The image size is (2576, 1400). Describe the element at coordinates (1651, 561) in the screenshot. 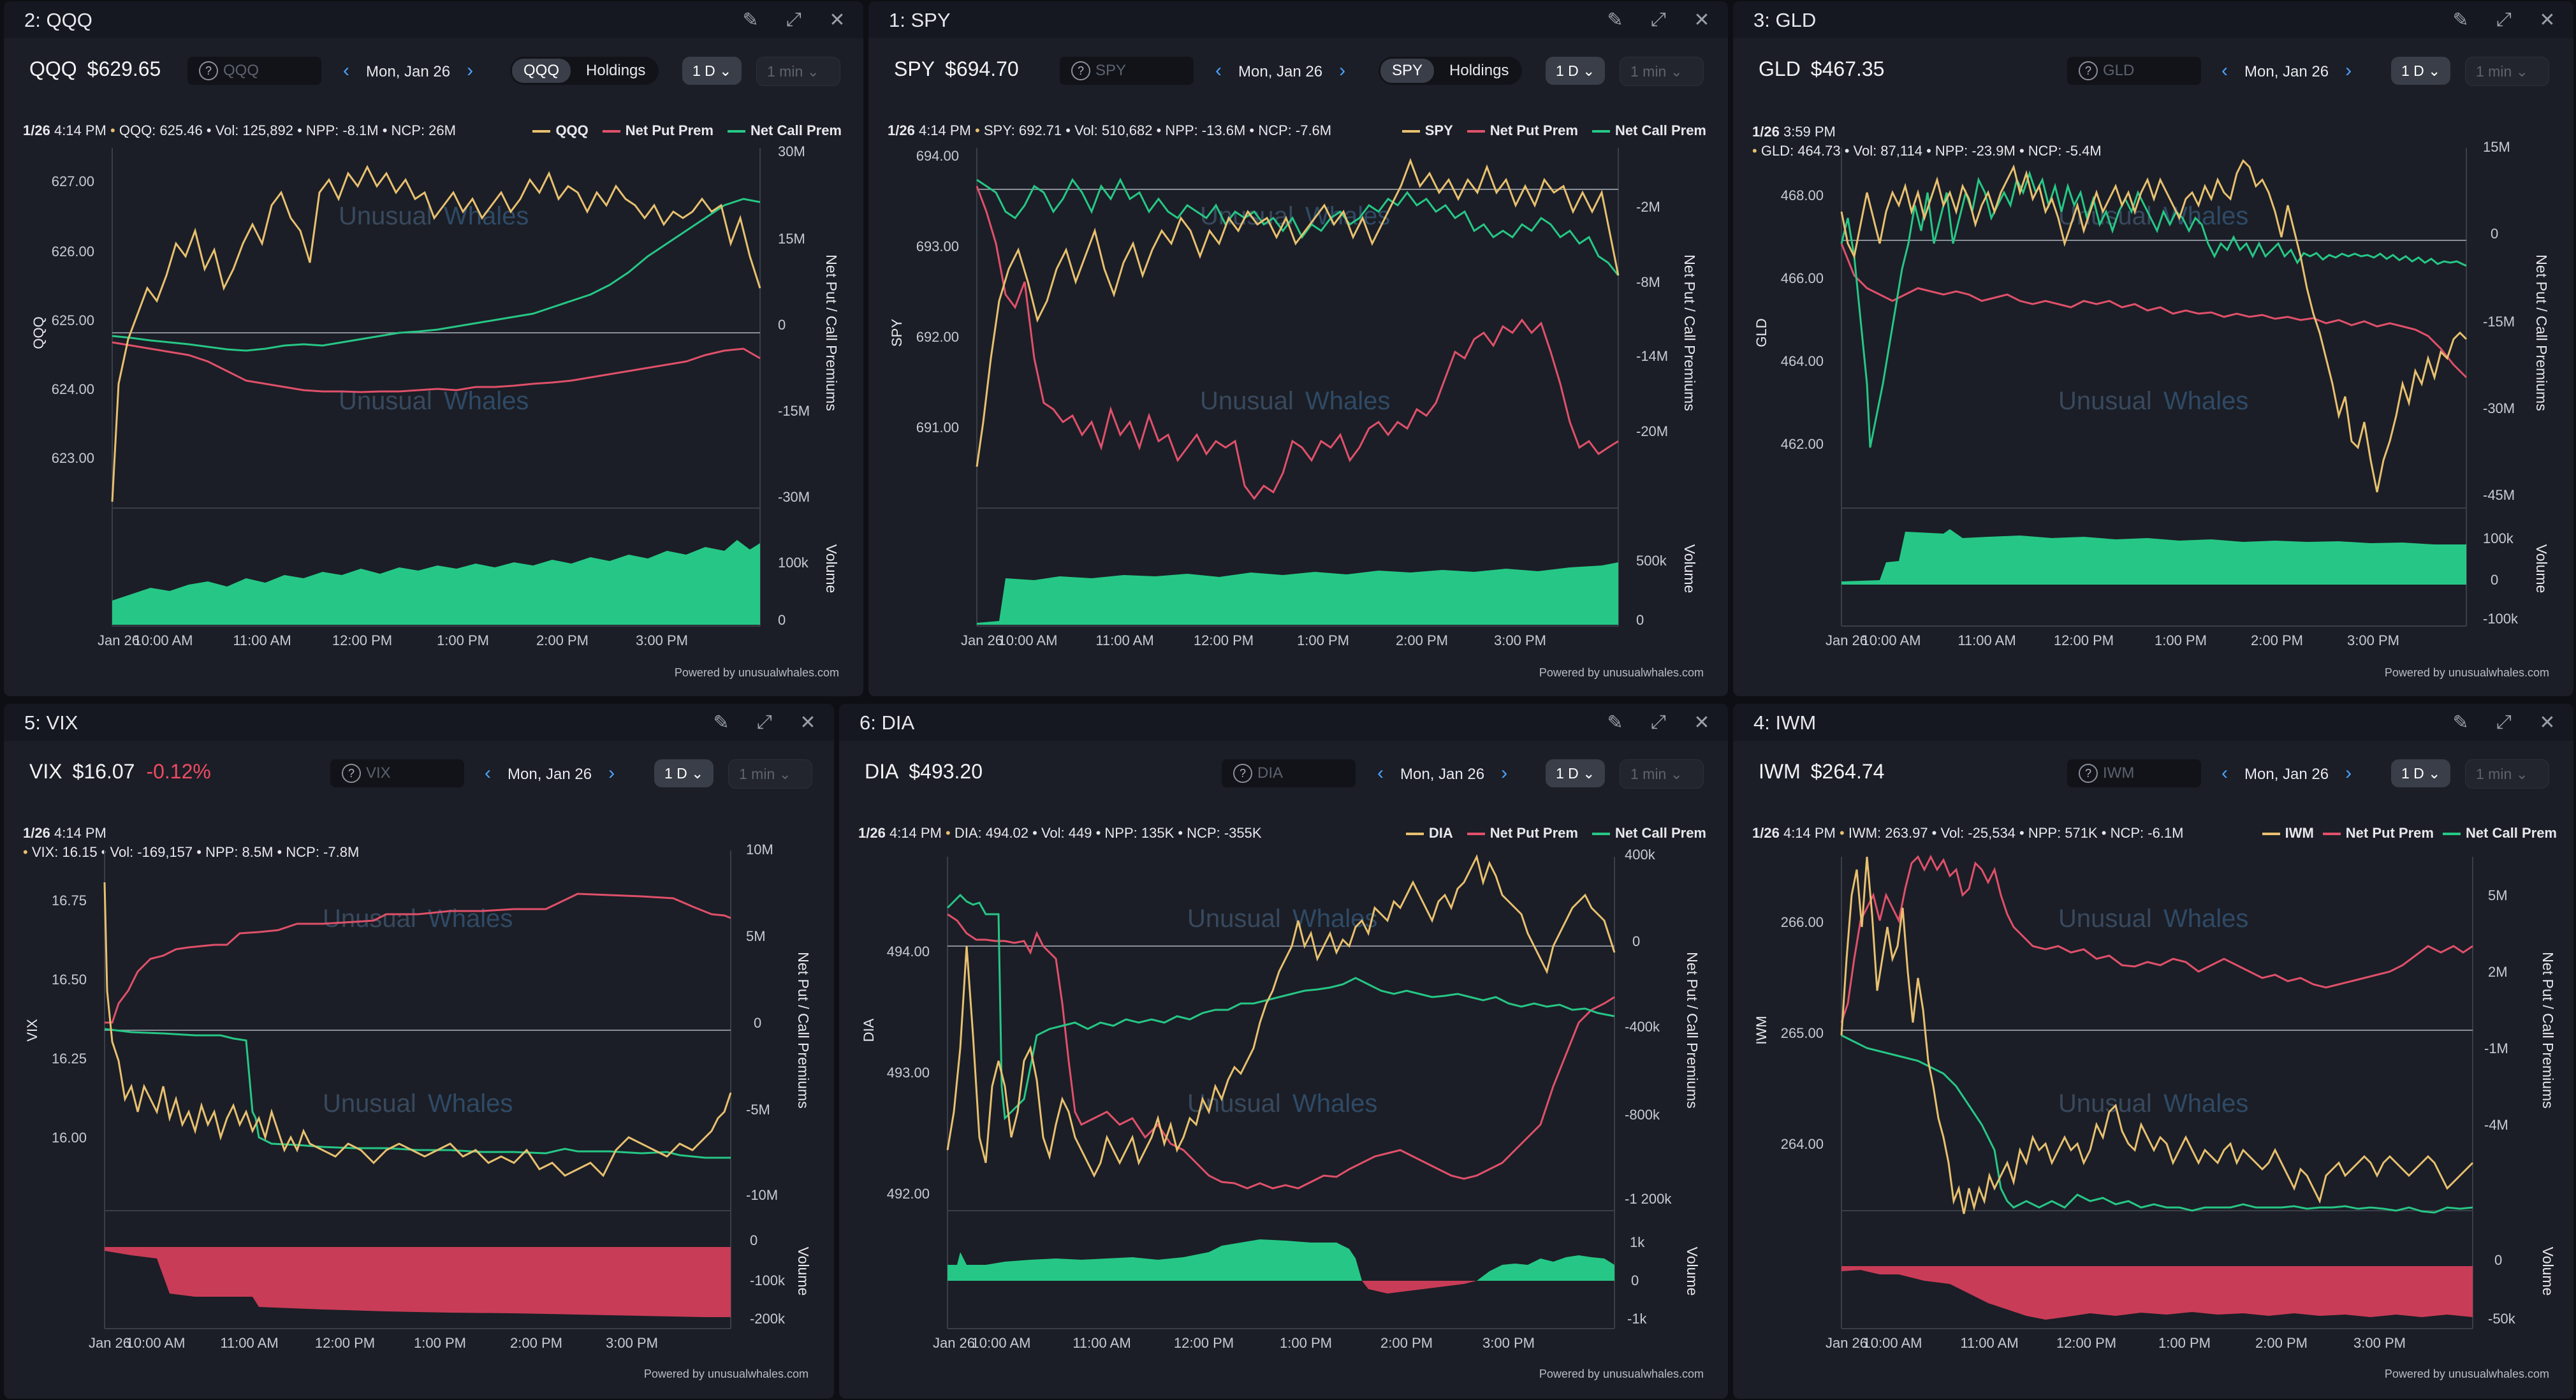

I see `svg-text: 500k` at that location.